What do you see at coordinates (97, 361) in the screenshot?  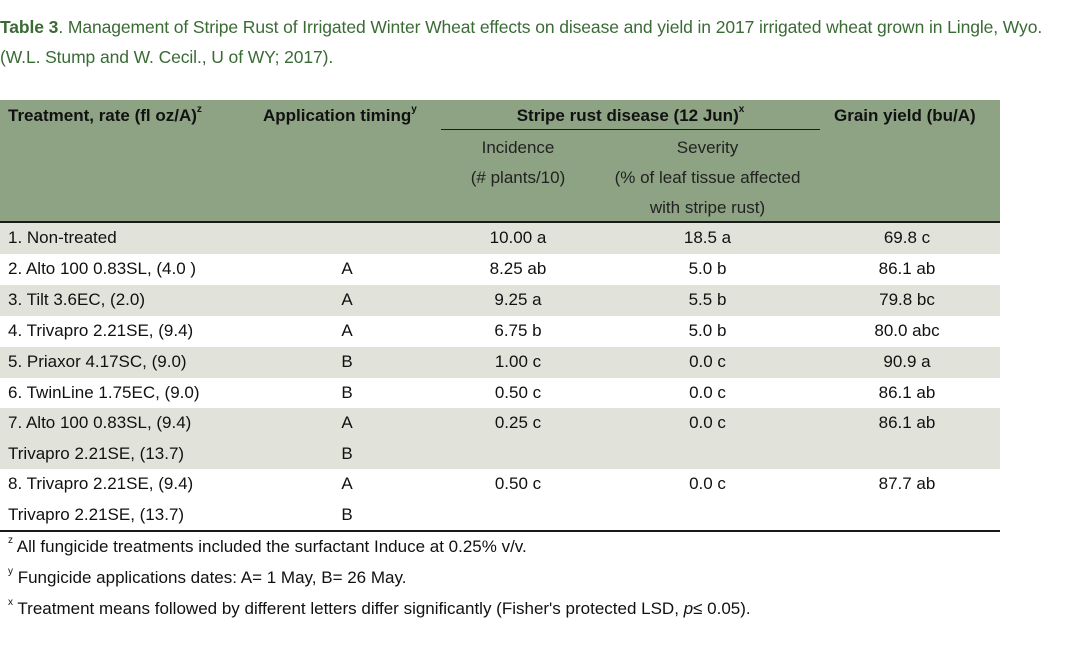 I see `cell-treatment: 5. Priaxor 4.17SC, (9.0)` at bounding box center [97, 361].